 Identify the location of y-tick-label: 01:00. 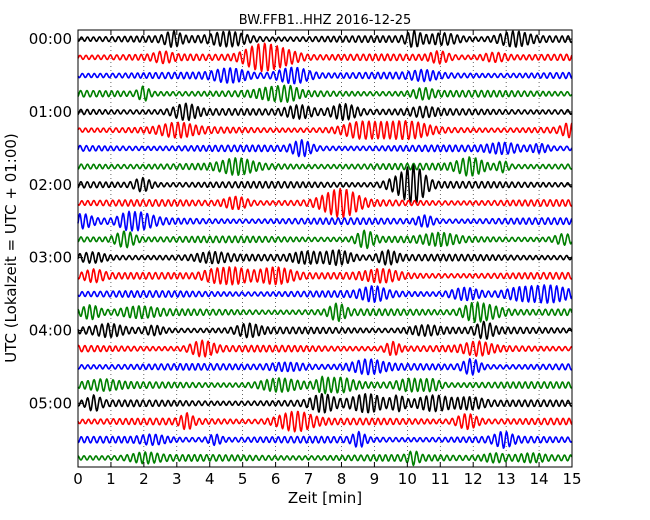
(50, 112).